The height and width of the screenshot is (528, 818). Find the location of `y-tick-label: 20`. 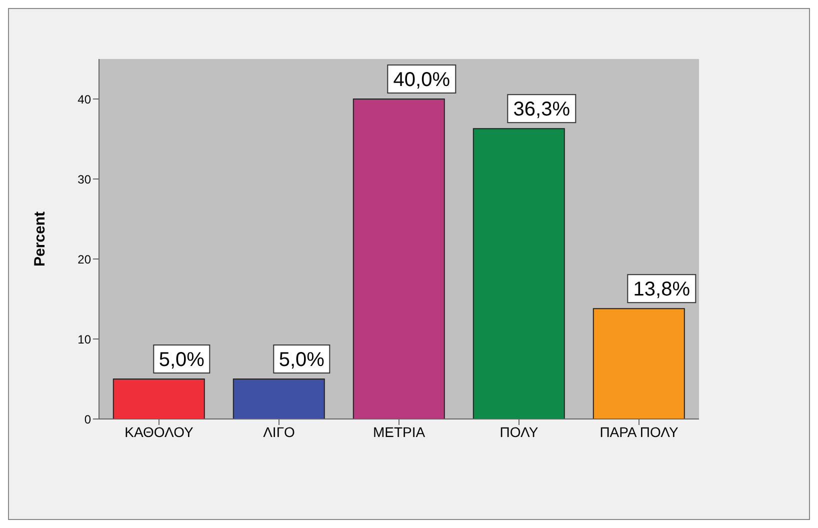

y-tick-label: 20 is located at coordinates (85, 259).